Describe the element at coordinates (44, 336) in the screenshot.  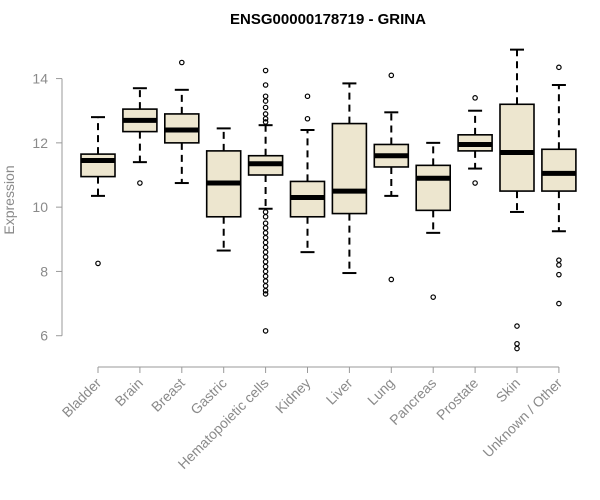
I see `y-tick-label: 6` at that location.